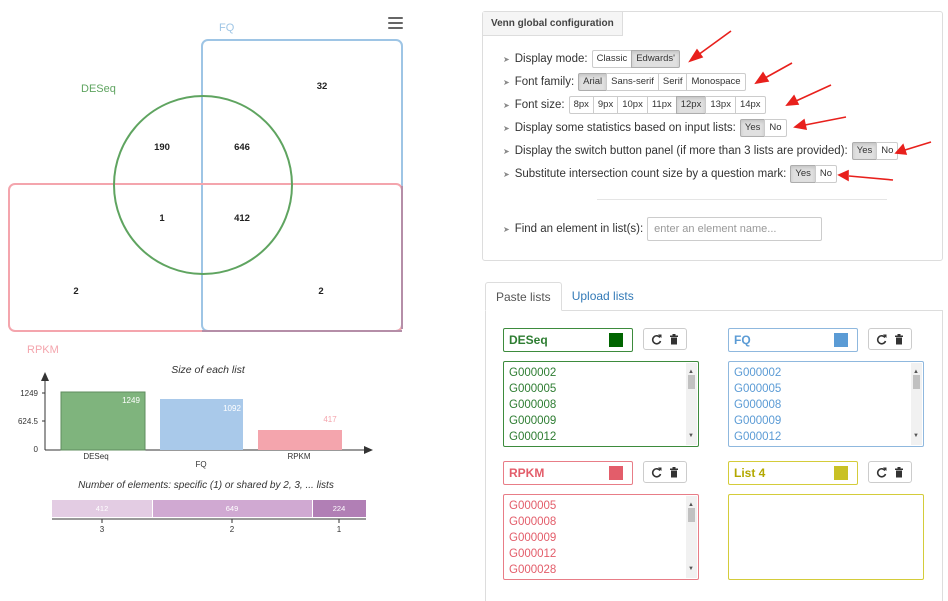  I want to click on option-display-mode: ➤ Display mode: Classic Edwards', so click(591, 59).